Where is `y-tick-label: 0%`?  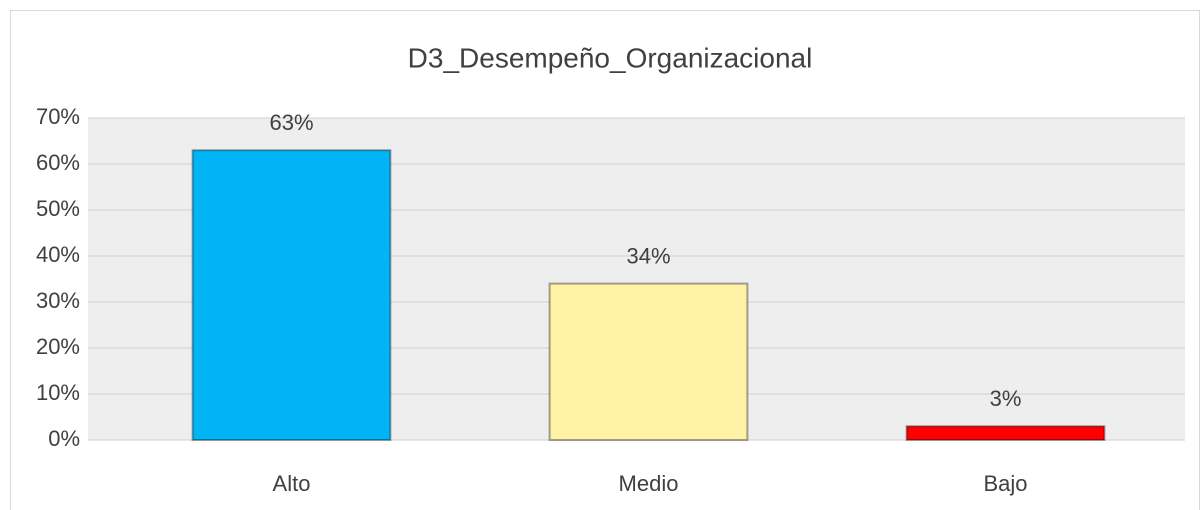 y-tick-label: 0% is located at coordinates (64, 438).